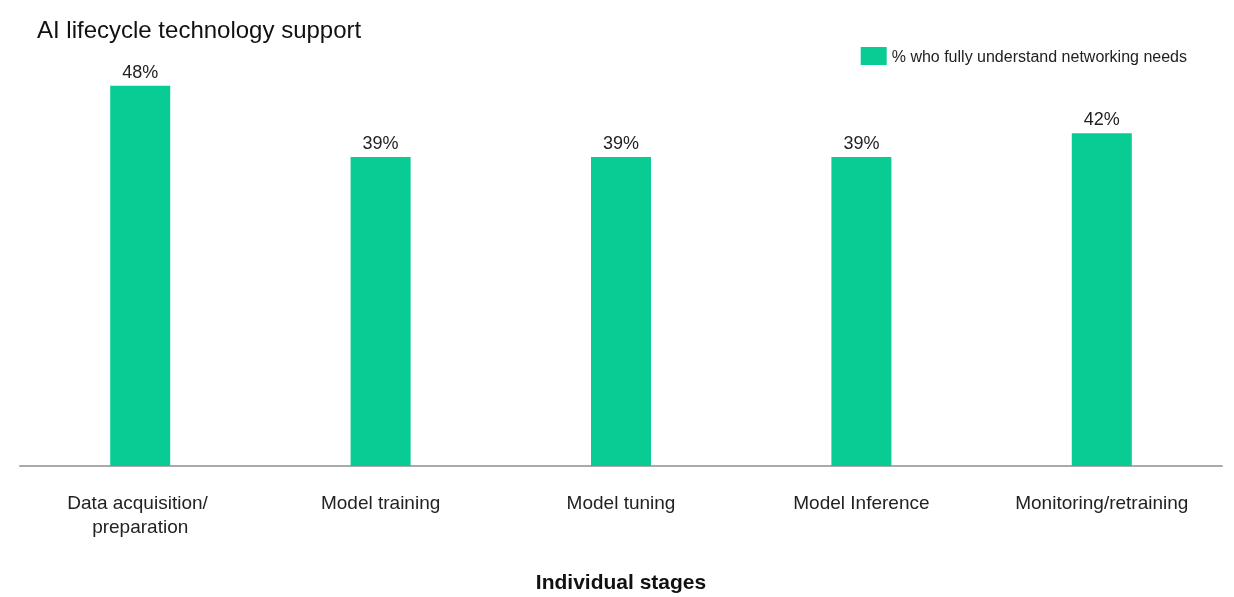 This screenshot has height=597, width=1234. I want to click on x-tick-label: Monitoring/retraining, so click(1102, 502).